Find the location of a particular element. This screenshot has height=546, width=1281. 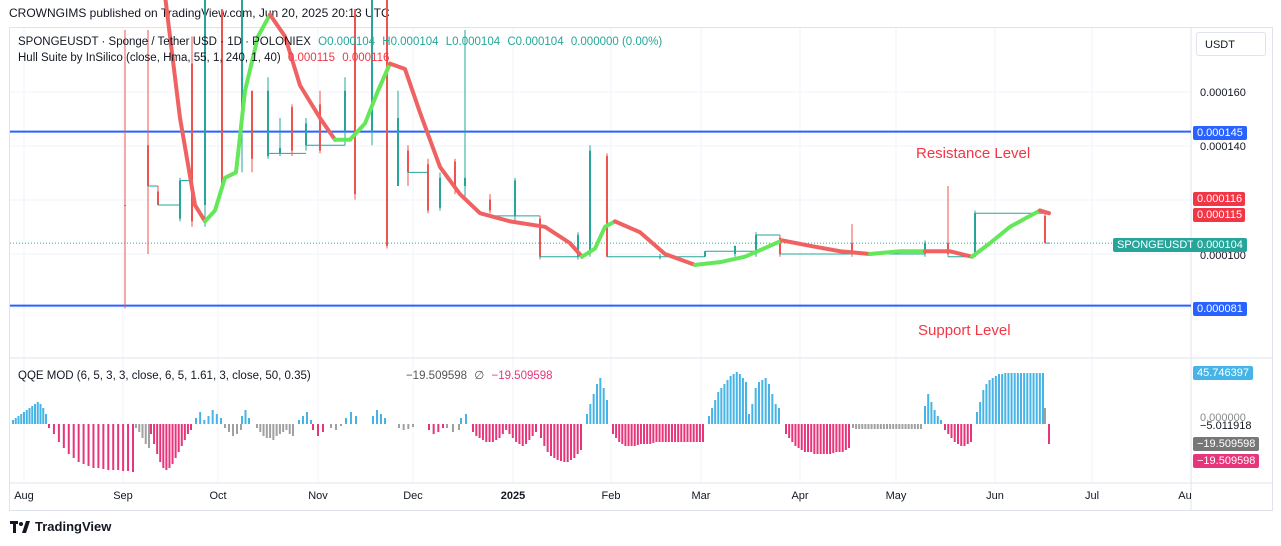

x-axis-label: May is located at coordinates (896, 496).